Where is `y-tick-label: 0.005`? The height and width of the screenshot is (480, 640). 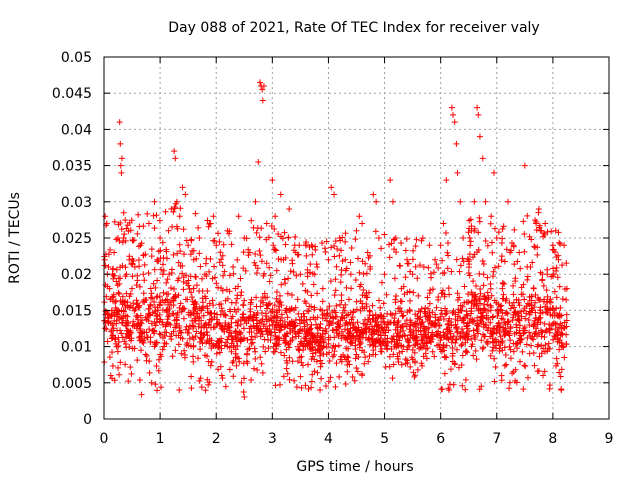
y-tick-label: 0.005 is located at coordinates (72, 384).